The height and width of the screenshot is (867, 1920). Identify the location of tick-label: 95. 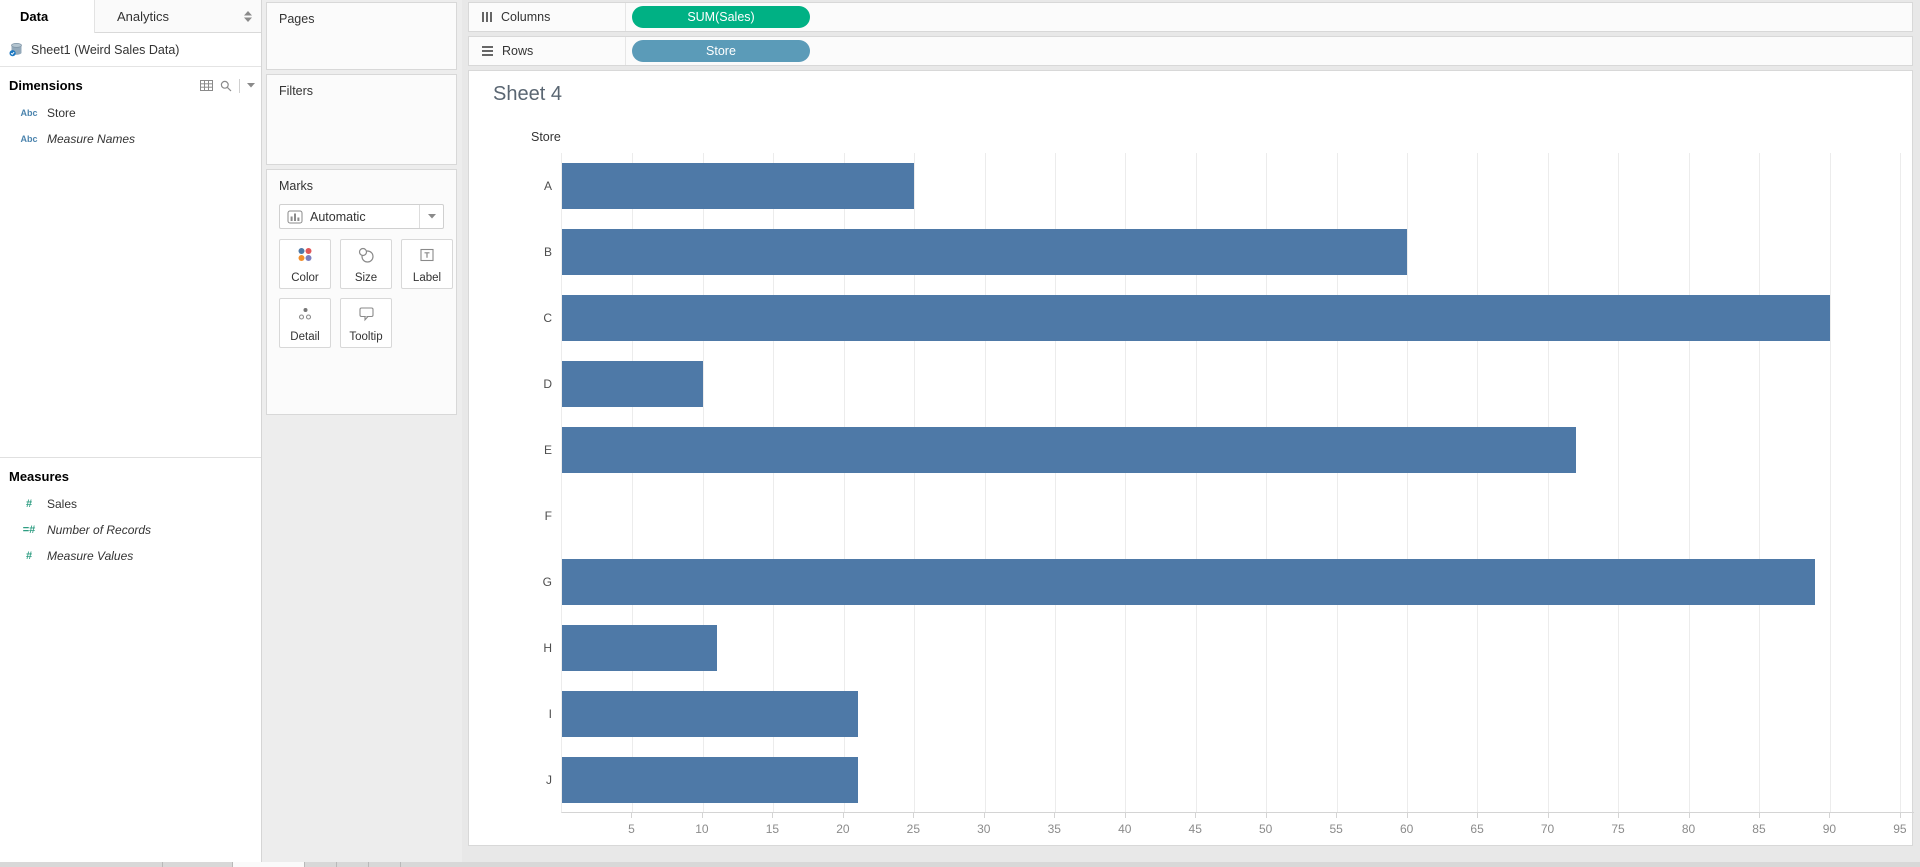
(1900, 829).